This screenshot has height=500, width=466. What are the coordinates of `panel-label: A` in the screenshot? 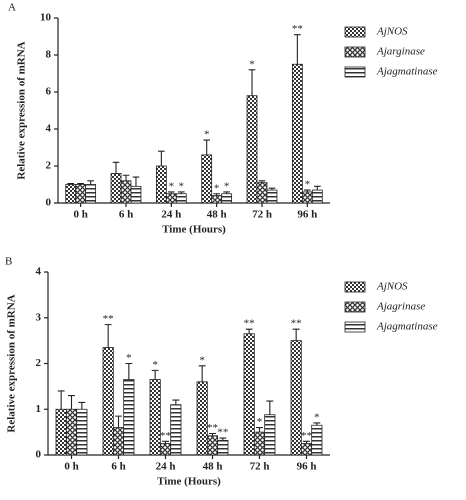 It's located at (12, 8).